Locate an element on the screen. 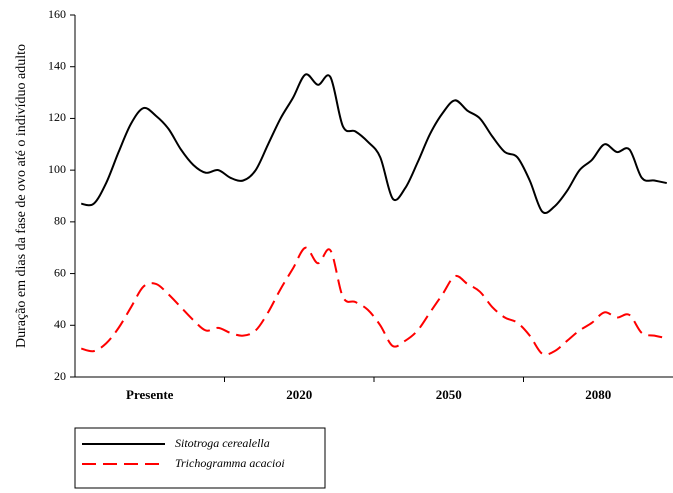 The image size is (673, 493). legend-label: Sitotroga cerealella is located at coordinates (222, 443).